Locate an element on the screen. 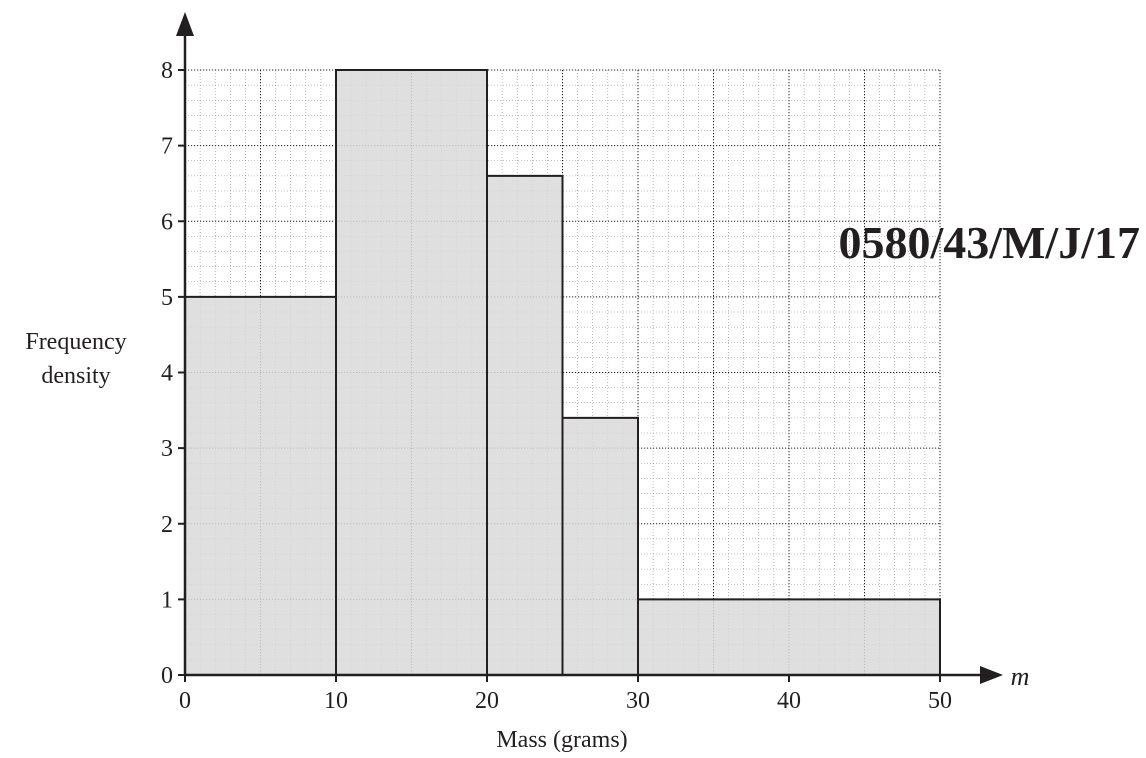 The image size is (1146, 758). x-tick-label: 30 is located at coordinates (638, 701).